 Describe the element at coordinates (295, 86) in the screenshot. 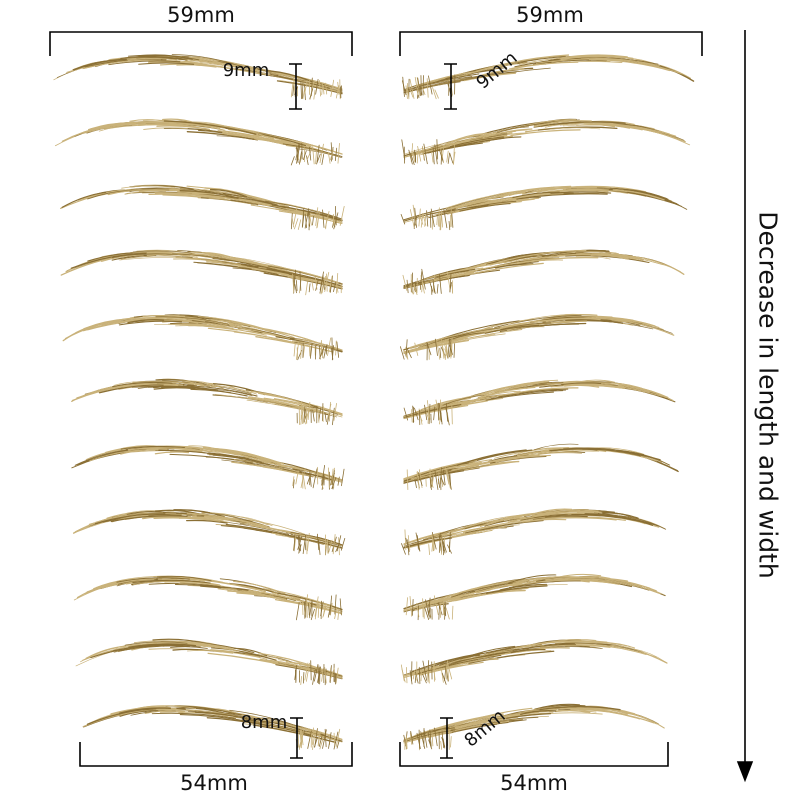

I see `left-top-height-marker` at that location.